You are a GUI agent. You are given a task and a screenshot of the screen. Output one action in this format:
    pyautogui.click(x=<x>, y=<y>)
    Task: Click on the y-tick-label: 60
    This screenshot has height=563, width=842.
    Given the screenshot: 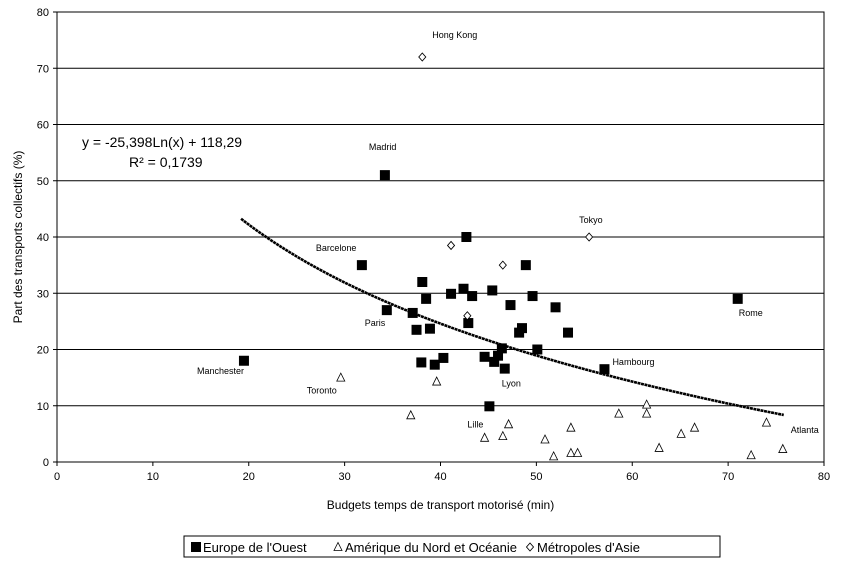 What is the action you would take?
    pyautogui.click(x=43, y=126)
    